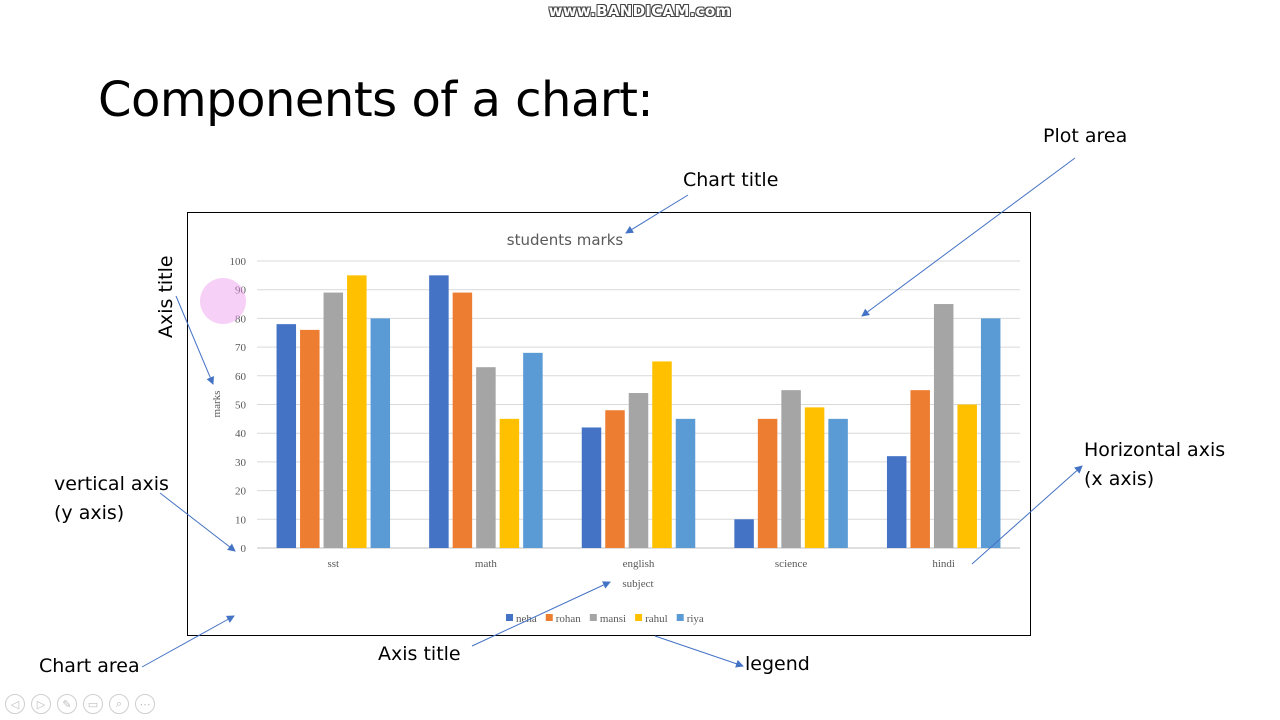 This screenshot has width=1280, height=720. What do you see at coordinates (333, 564) in the screenshot?
I see `x-tick-label: sst` at bounding box center [333, 564].